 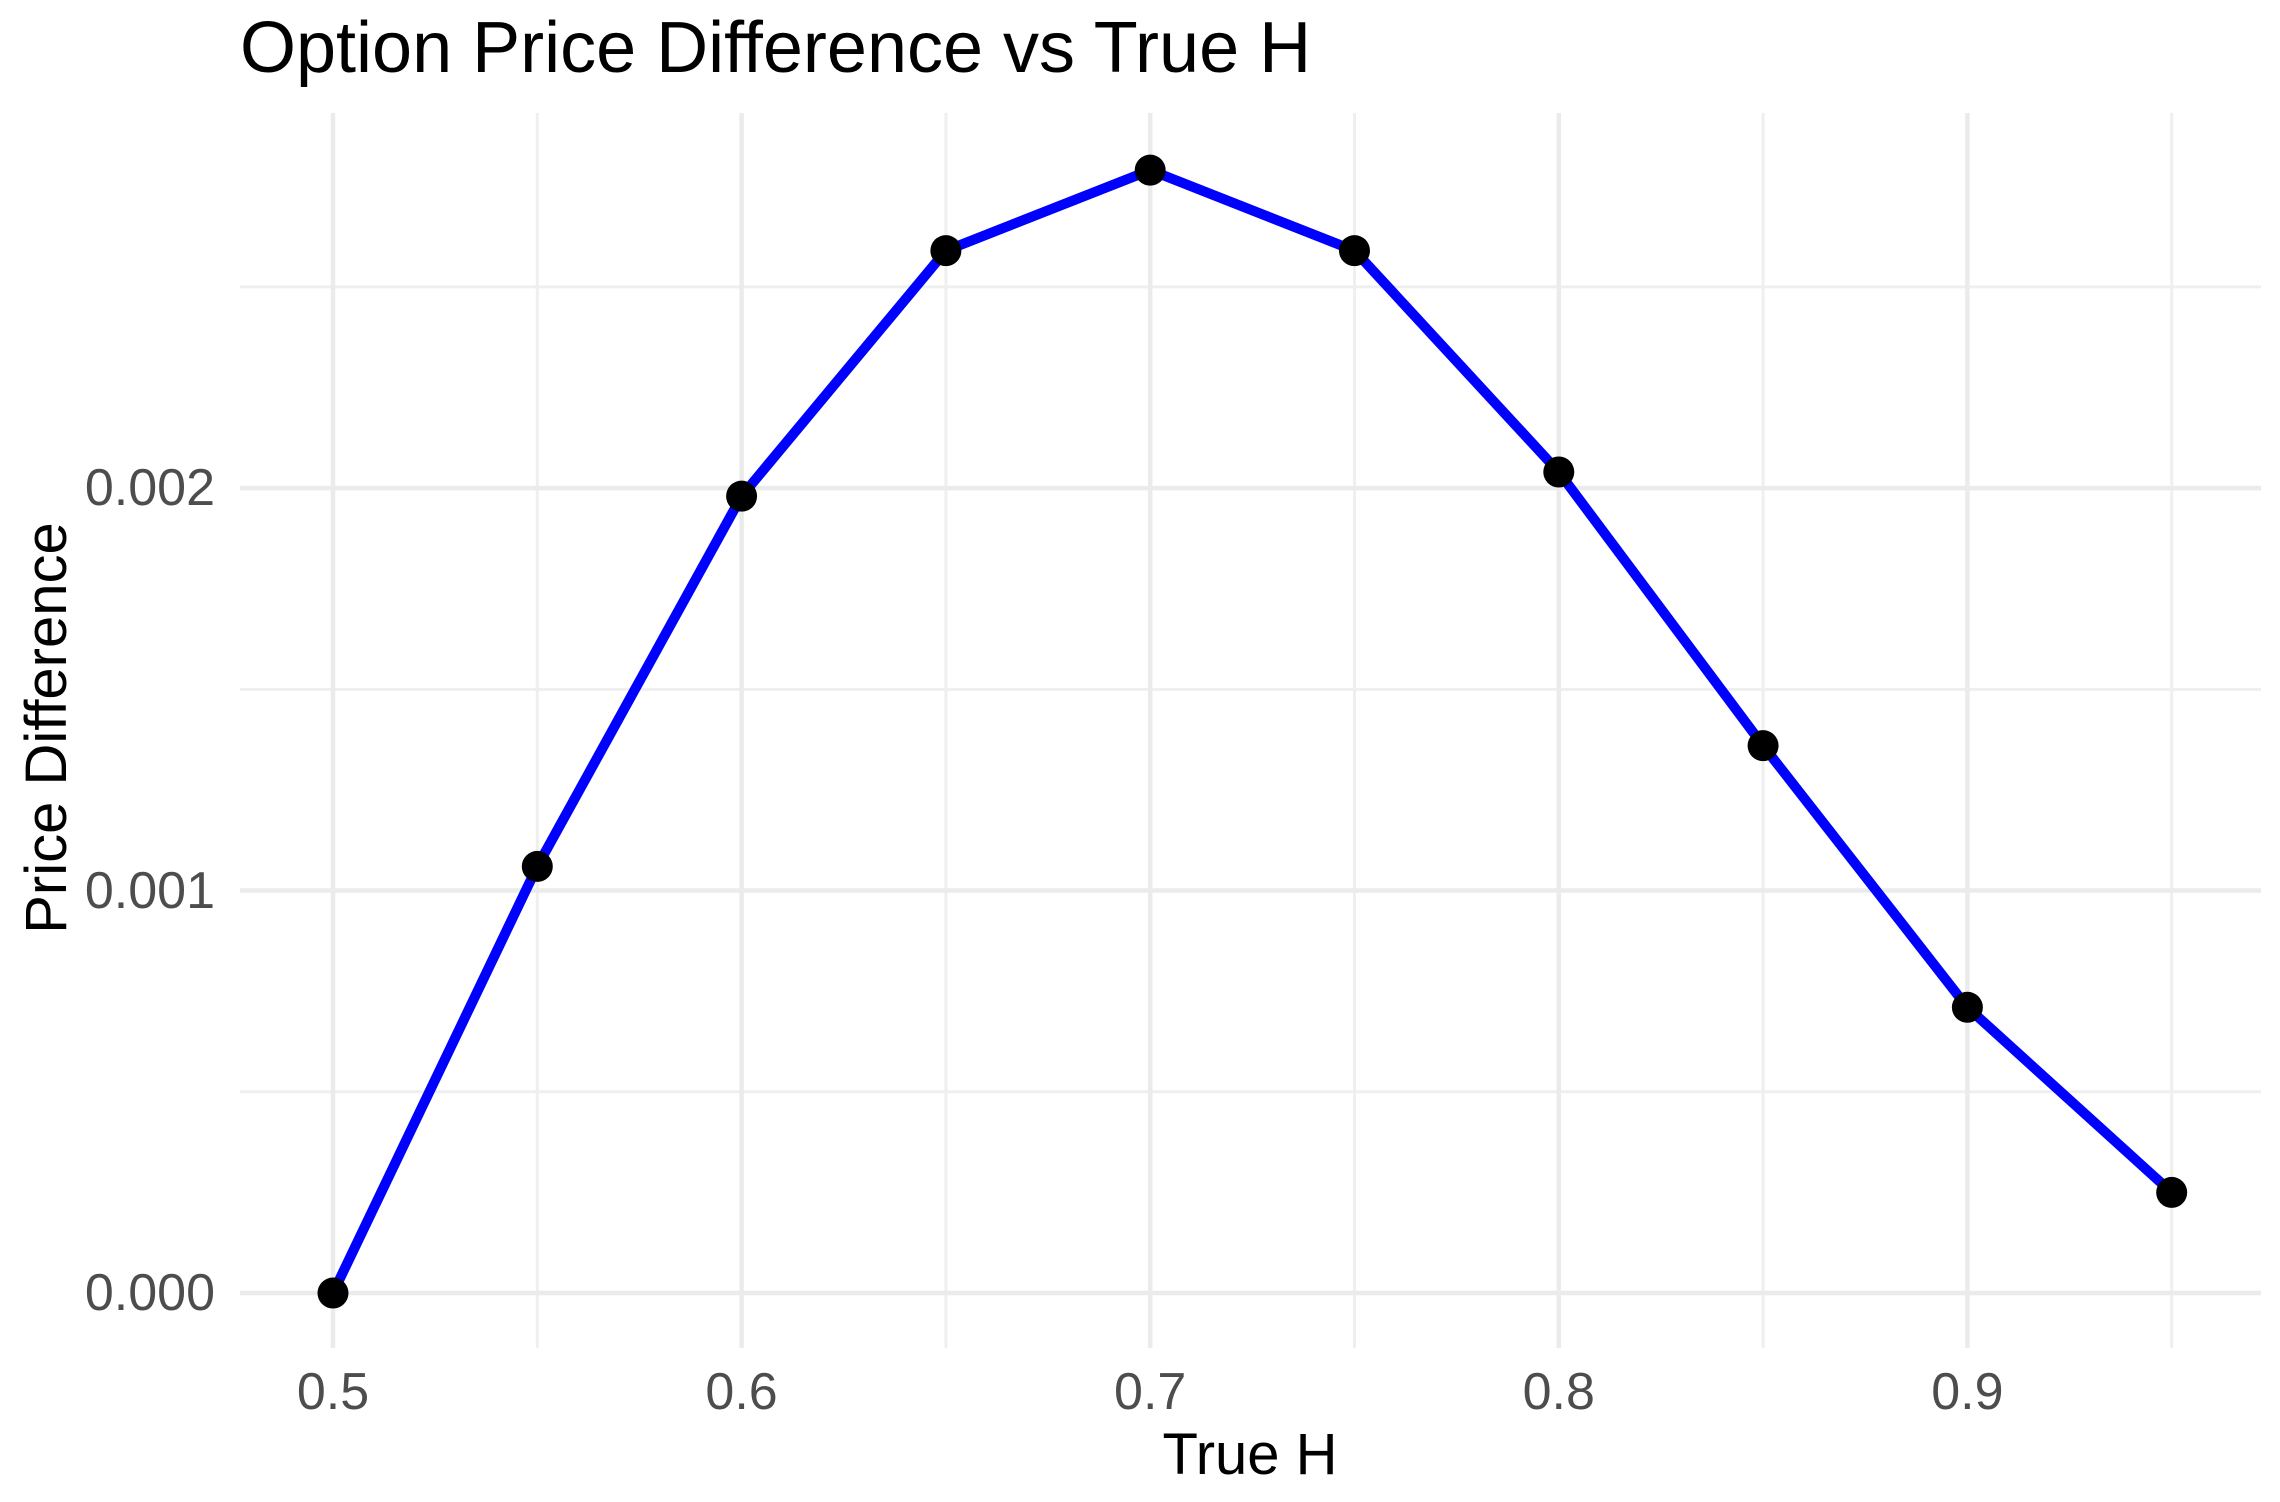 What do you see at coordinates (1250, 1454) in the screenshot?
I see `x-axis-title: True H` at bounding box center [1250, 1454].